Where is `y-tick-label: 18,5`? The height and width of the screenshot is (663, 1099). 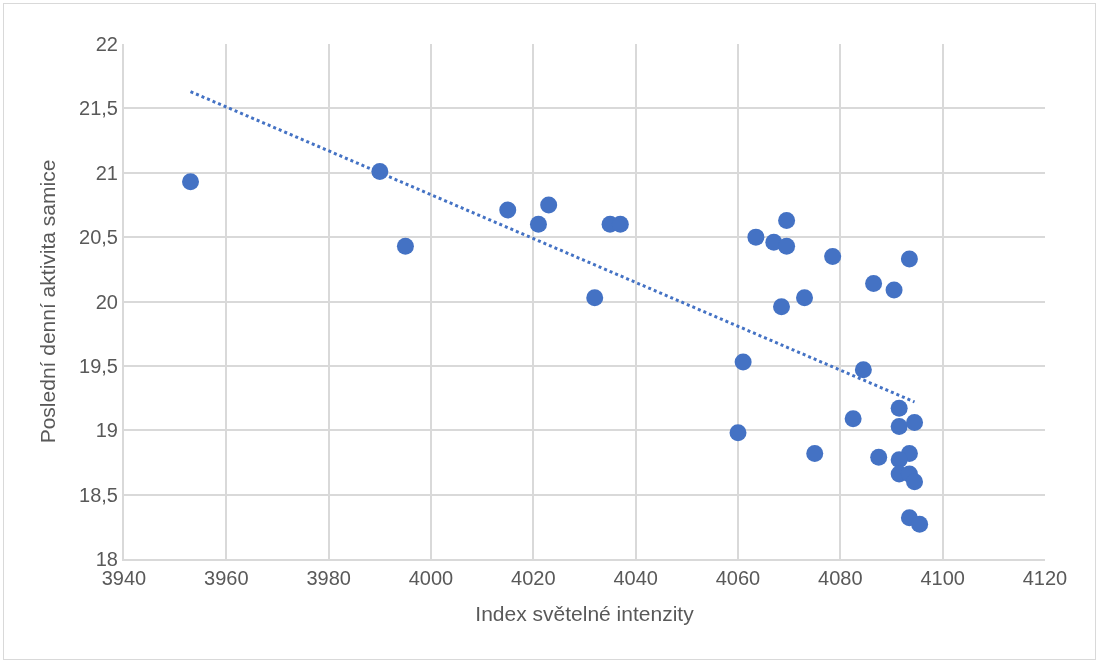 y-tick-label: 18,5 is located at coordinates (98, 494).